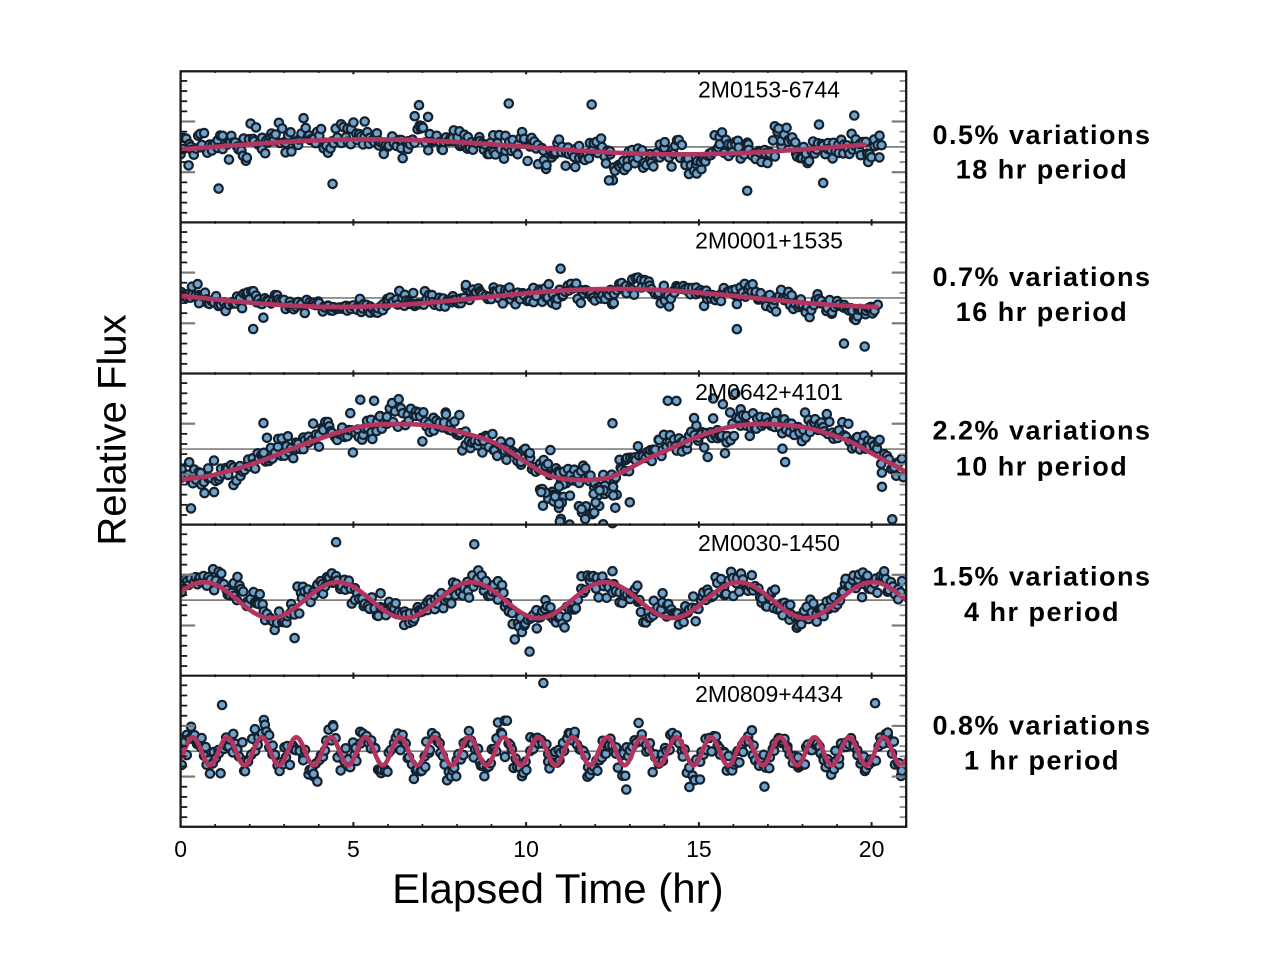 The height and width of the screenshot is (965, 1280). What do you see at coordinates (1042, 170) in the screenshot?
I see `svg-text: 18 hr period` at bounding box center [1042, 170].